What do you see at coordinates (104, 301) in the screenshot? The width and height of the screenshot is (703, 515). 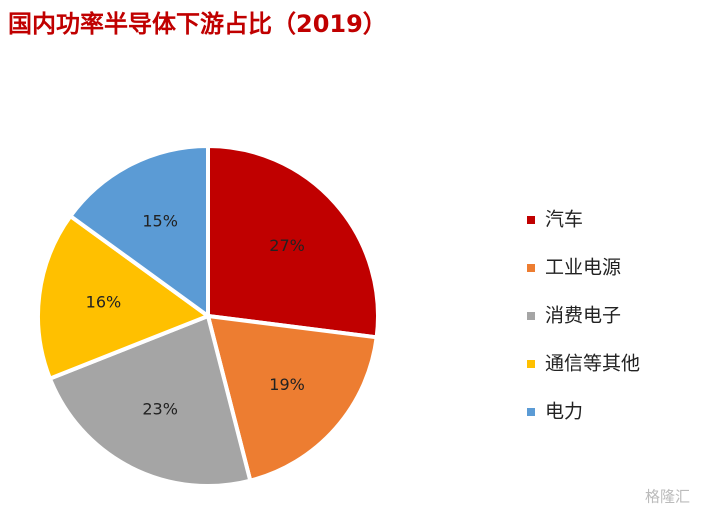 I see `data-label: 16%` at bounding box center [104, 301].